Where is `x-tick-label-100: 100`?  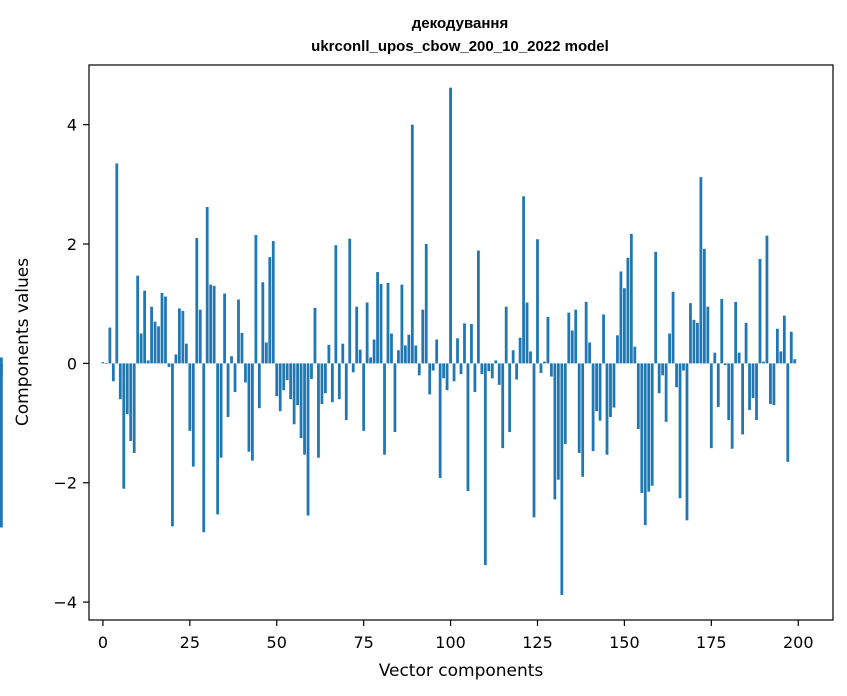
x-tick-label-100: 100 is located at coordinates (450, 642).